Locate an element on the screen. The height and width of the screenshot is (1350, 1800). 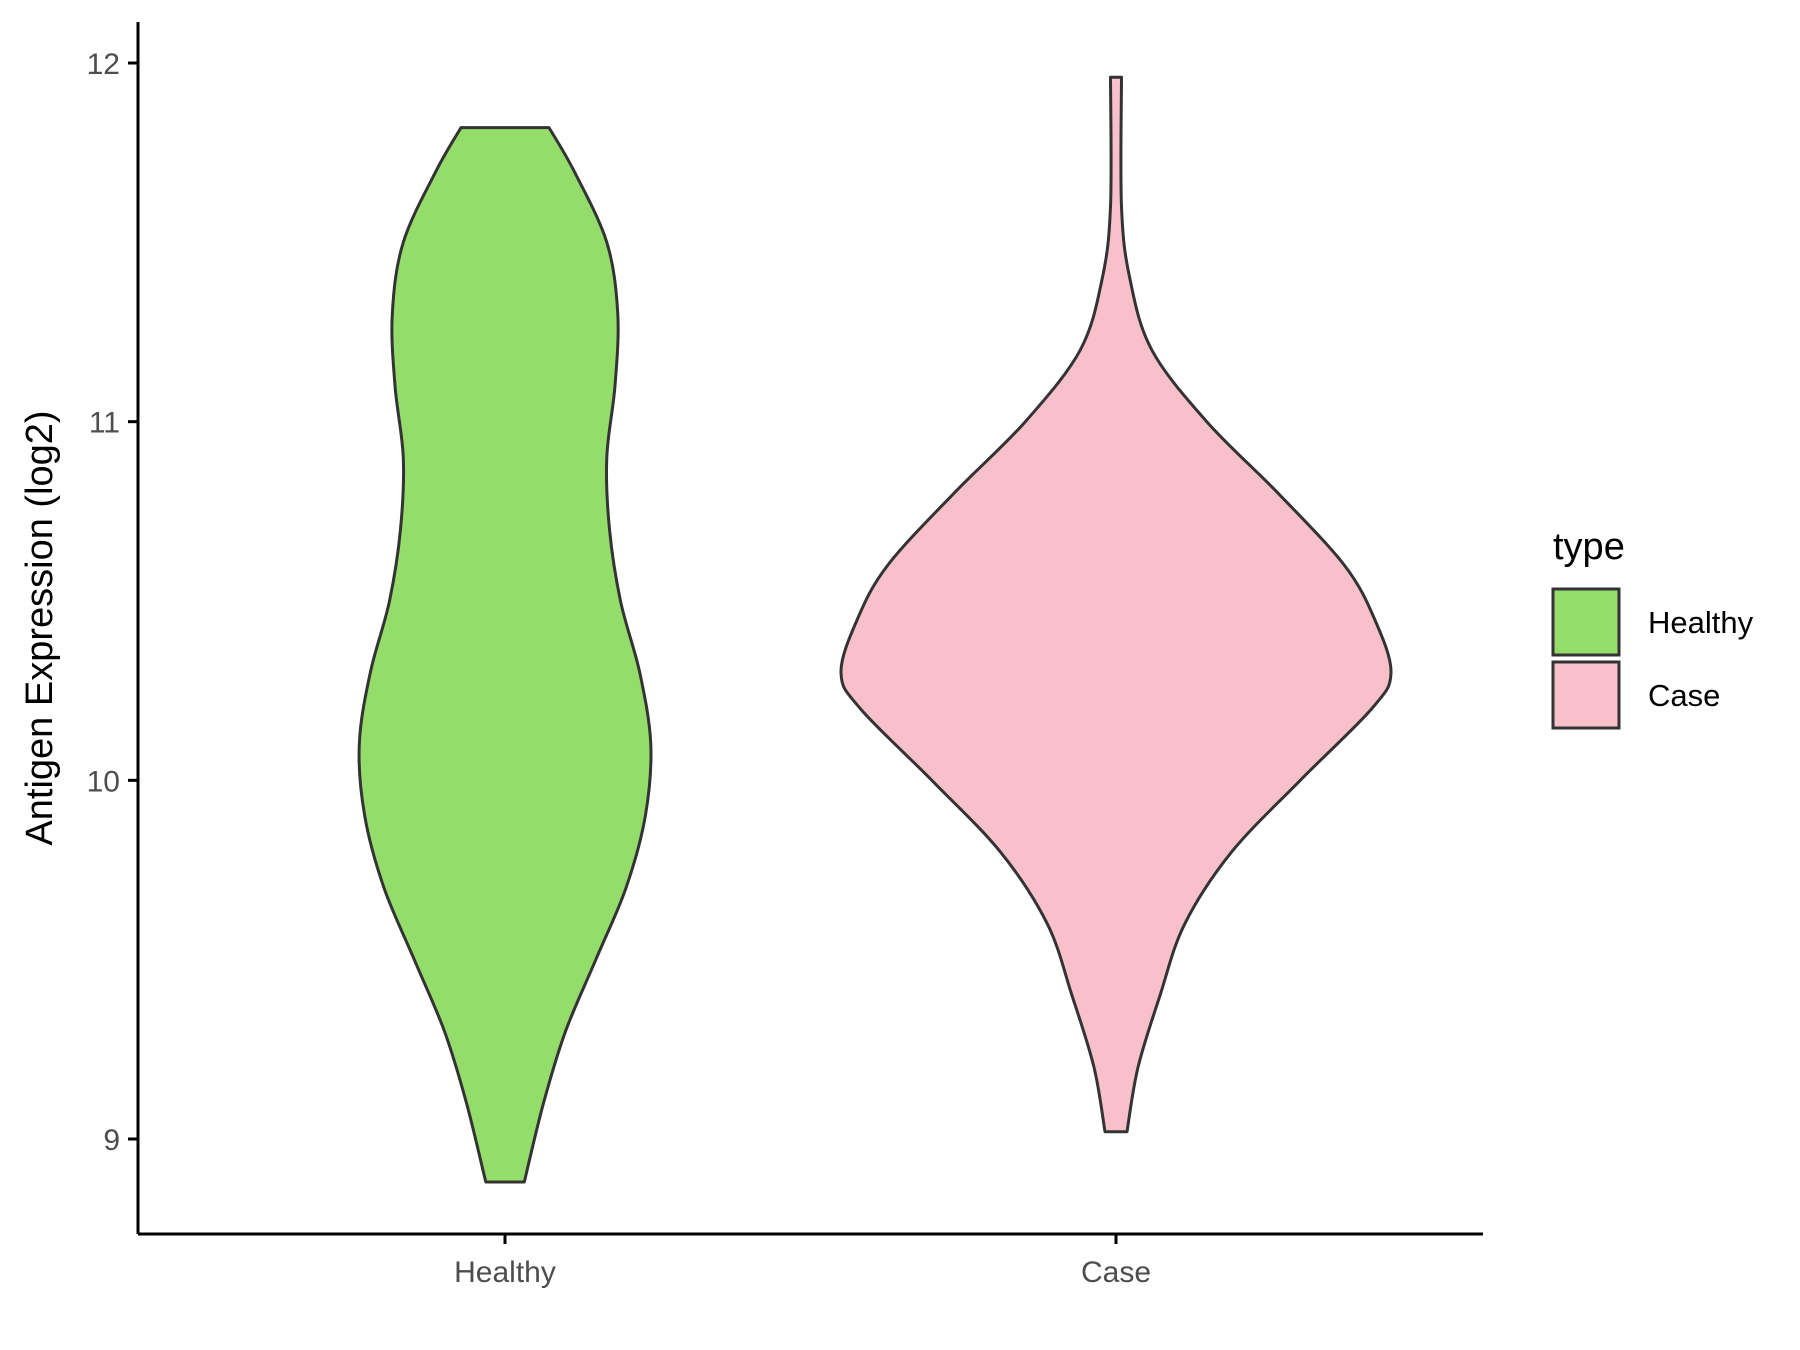
y-tick-label: 11 is located at coordinates (104, 423).